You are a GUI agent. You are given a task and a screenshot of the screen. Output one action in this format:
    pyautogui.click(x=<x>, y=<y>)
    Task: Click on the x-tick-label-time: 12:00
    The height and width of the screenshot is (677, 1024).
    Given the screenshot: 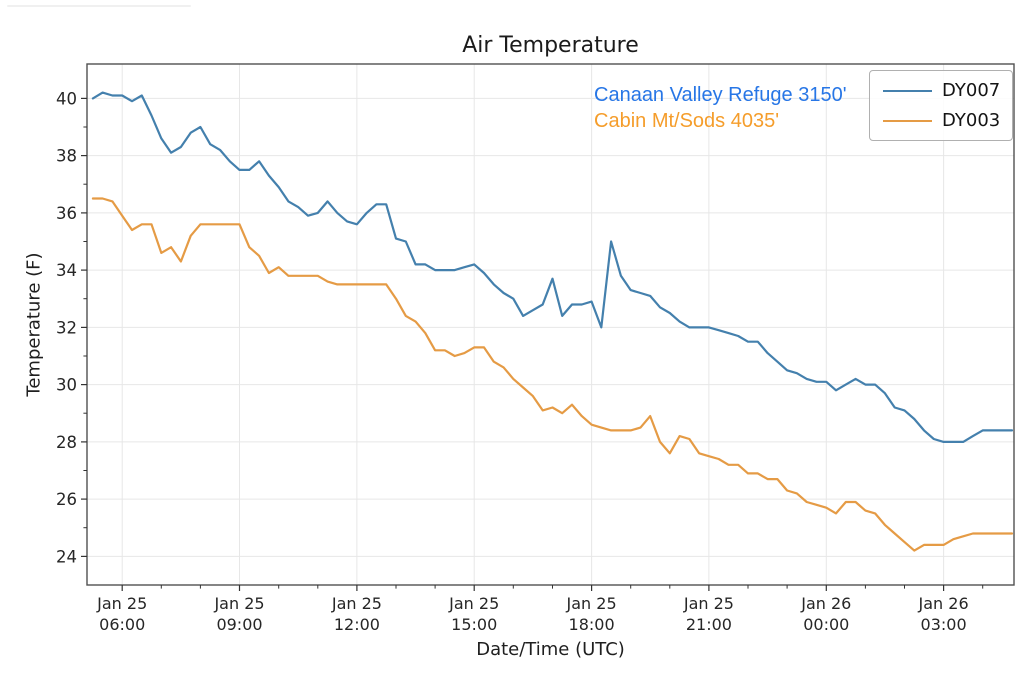 What is the action you would take?
    pyautogui.click(x=357, y=624)
    